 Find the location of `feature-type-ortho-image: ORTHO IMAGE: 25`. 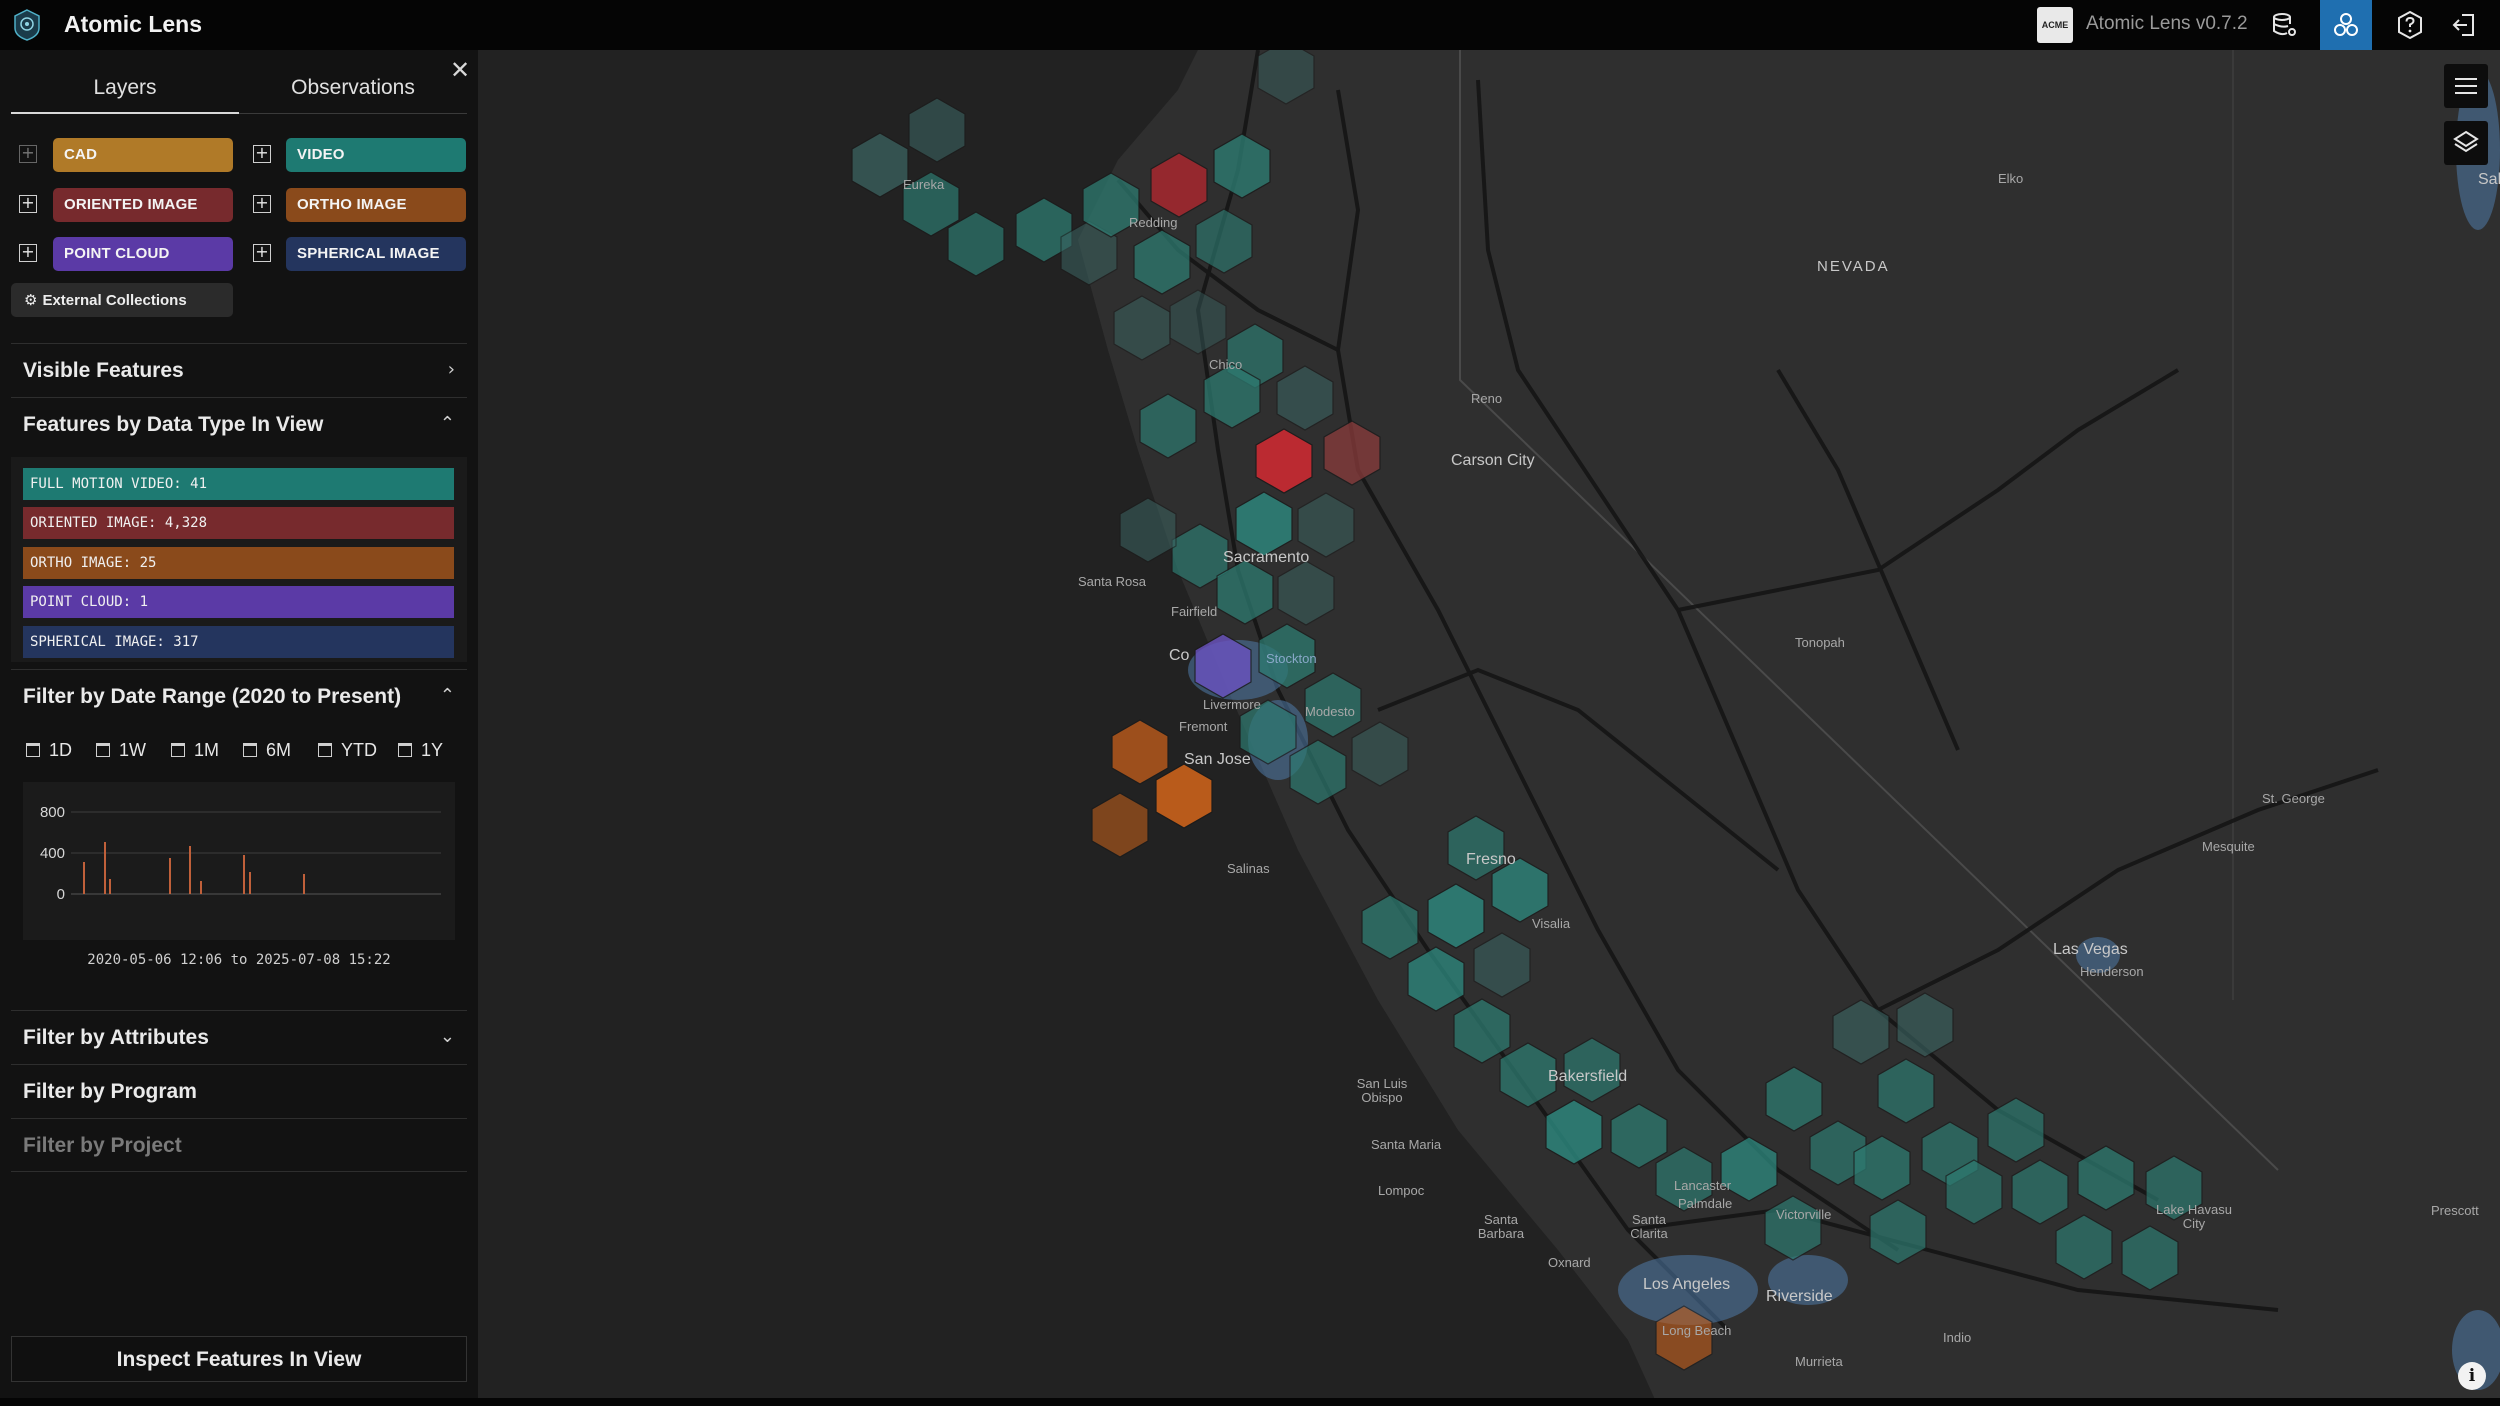

feature-type-ortho-image: ORTHO IMAGE: 25 is located at coordinates (238, 563).